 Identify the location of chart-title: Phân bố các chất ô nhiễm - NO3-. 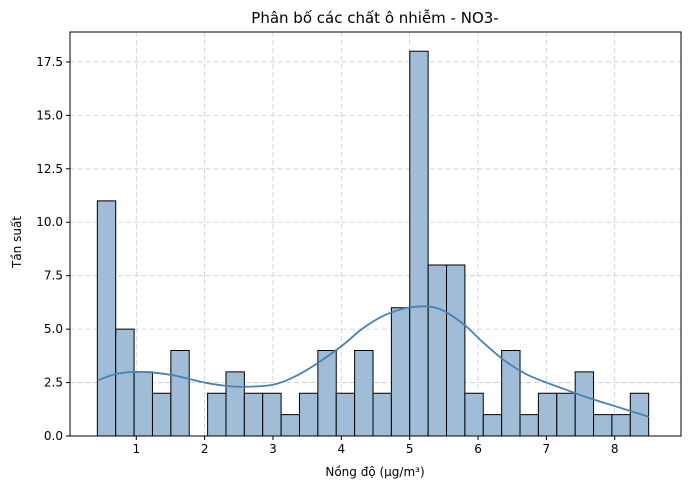
(374, 18).